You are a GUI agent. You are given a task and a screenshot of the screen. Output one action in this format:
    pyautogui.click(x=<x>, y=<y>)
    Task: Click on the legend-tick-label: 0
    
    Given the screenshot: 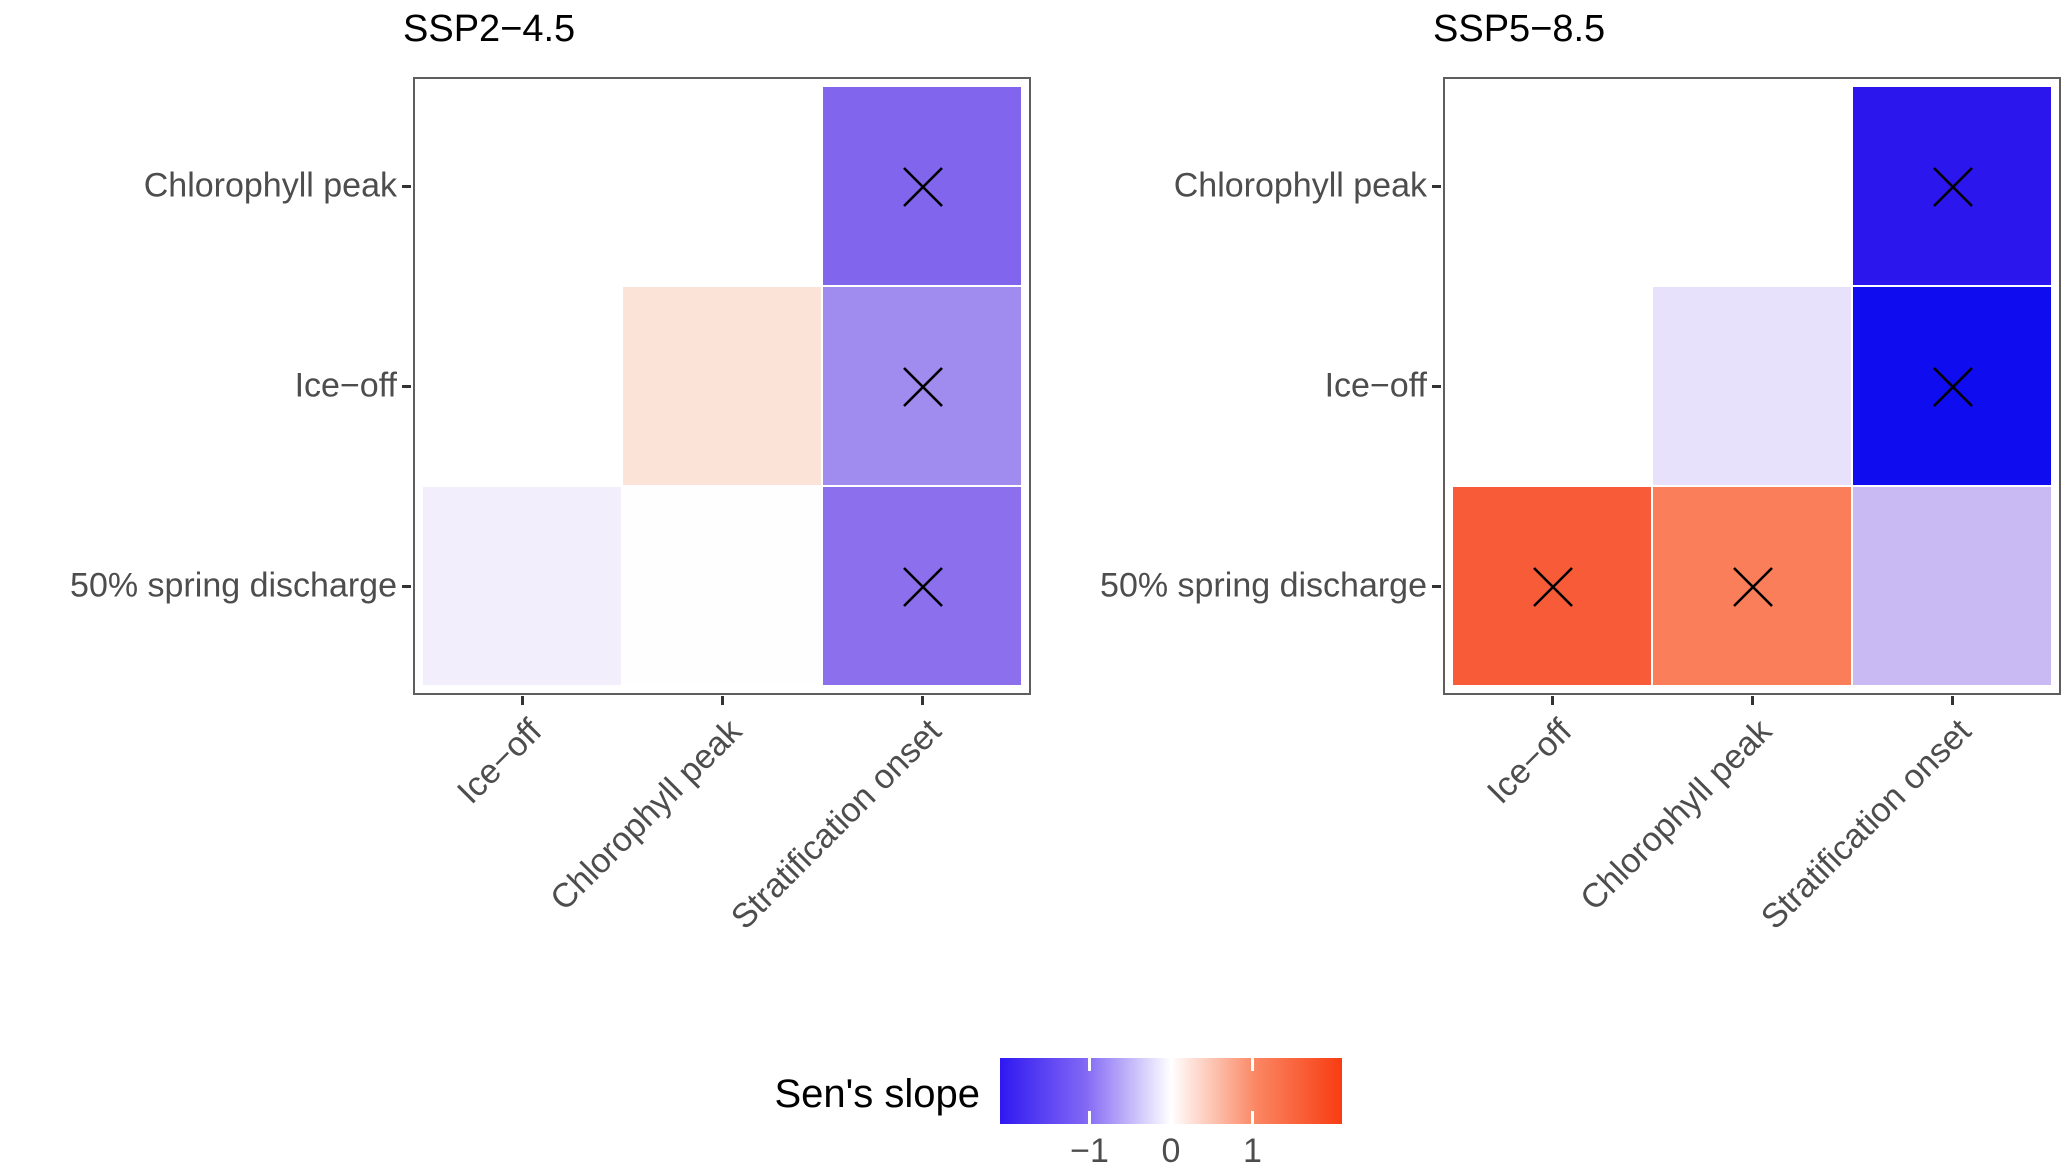 What is the action you would take?
    pyautogui.click(x=1171, y=1151)
    